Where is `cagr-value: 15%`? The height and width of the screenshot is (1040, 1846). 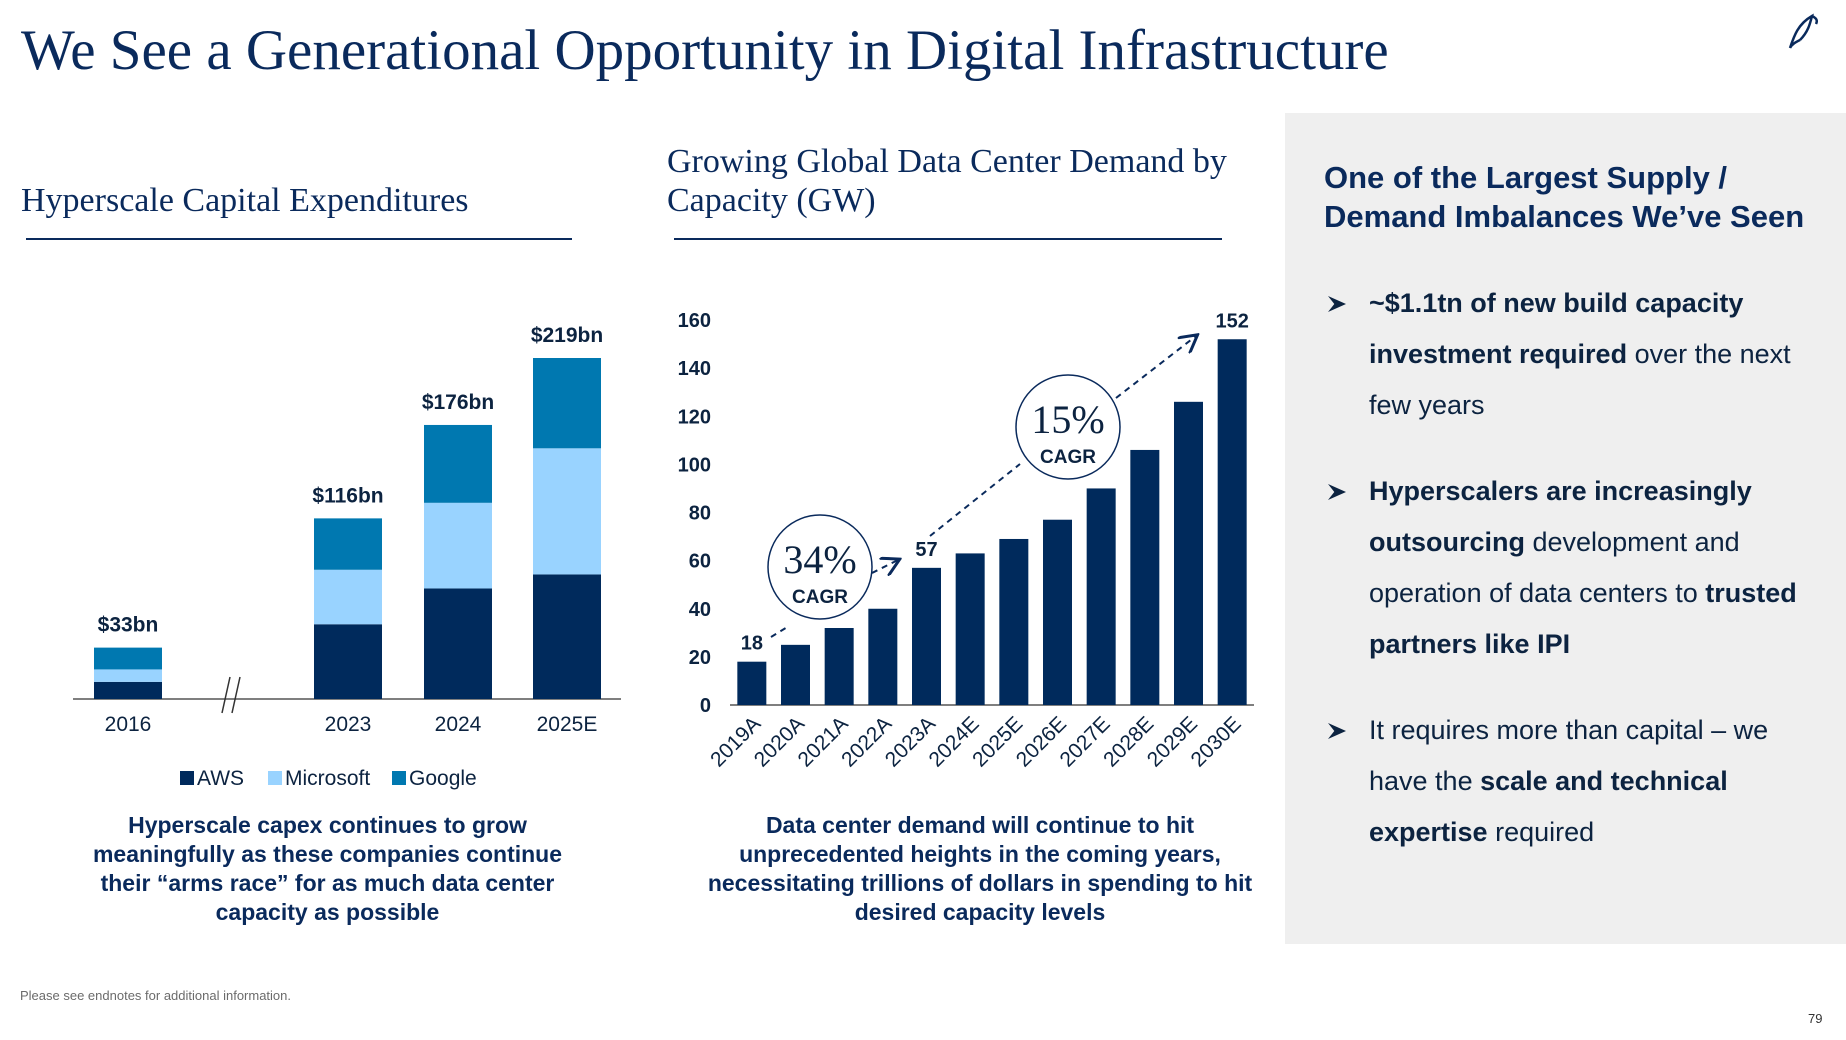 cagr-value: 15% is located at coordinates (1067, 419).